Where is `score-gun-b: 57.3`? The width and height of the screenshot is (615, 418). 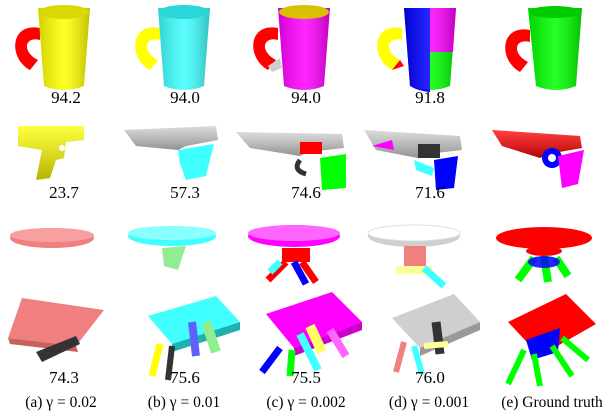 score-gun-b: 57.3 is located at coordinates (185, 192).